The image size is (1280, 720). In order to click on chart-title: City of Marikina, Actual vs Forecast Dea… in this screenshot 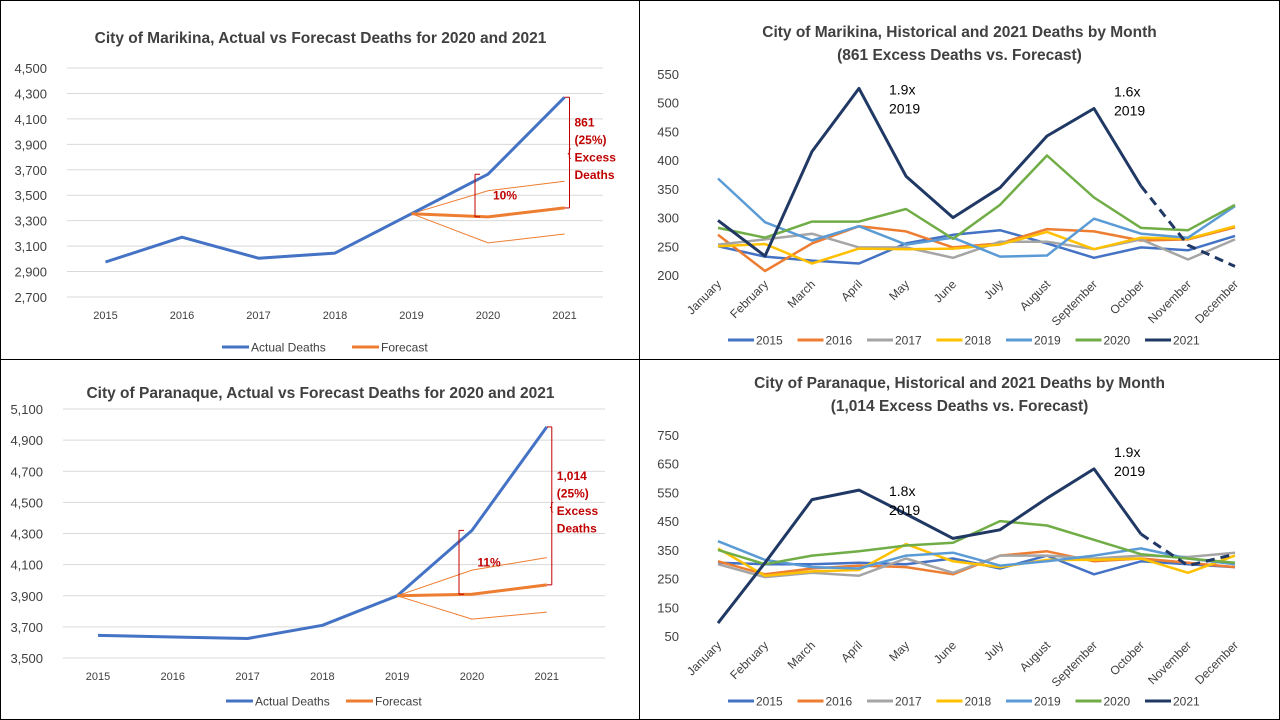, I will do `click(320, 38)`.